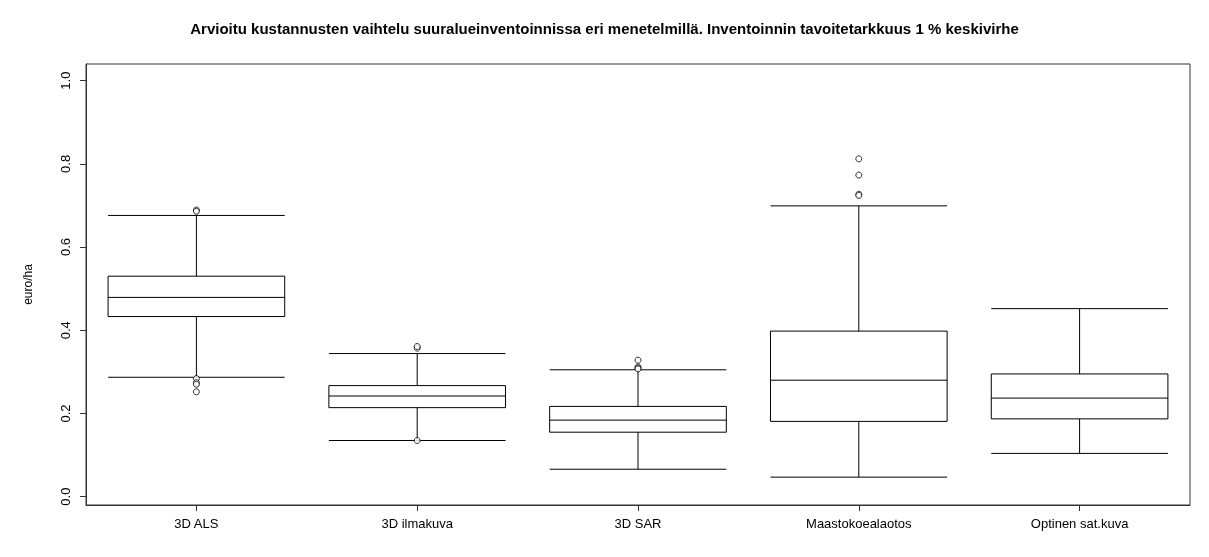 Image resolution: width=1209 pixels, height=557 pixels. I want to click on y-tick-label: 0.2, so click(65, 413).